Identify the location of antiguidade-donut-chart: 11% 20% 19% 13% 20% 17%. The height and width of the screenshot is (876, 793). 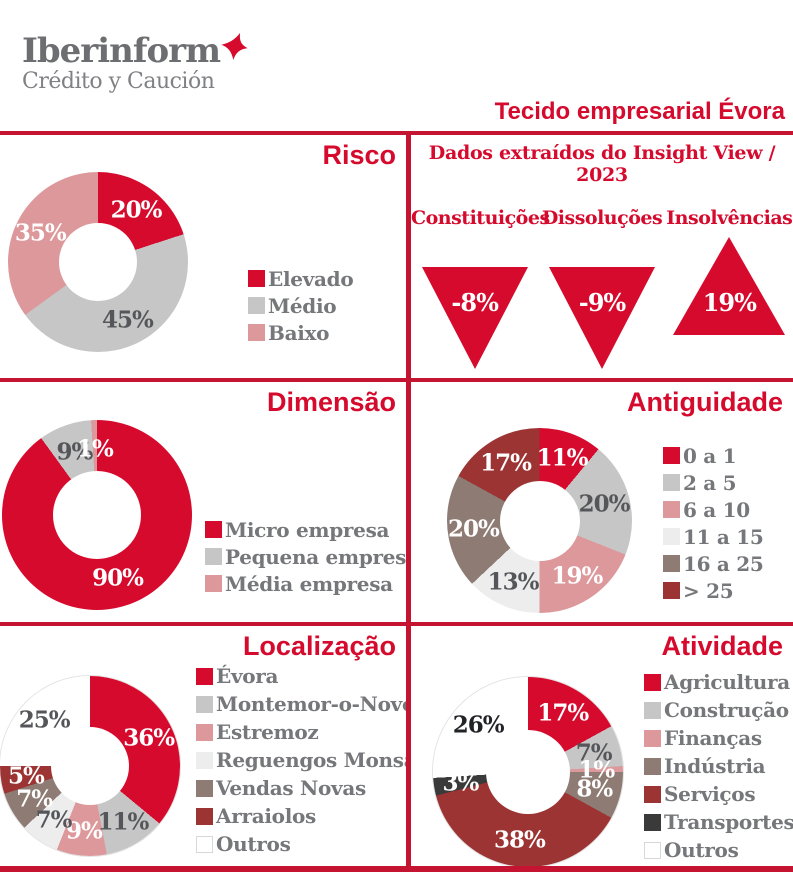
(539, 520).